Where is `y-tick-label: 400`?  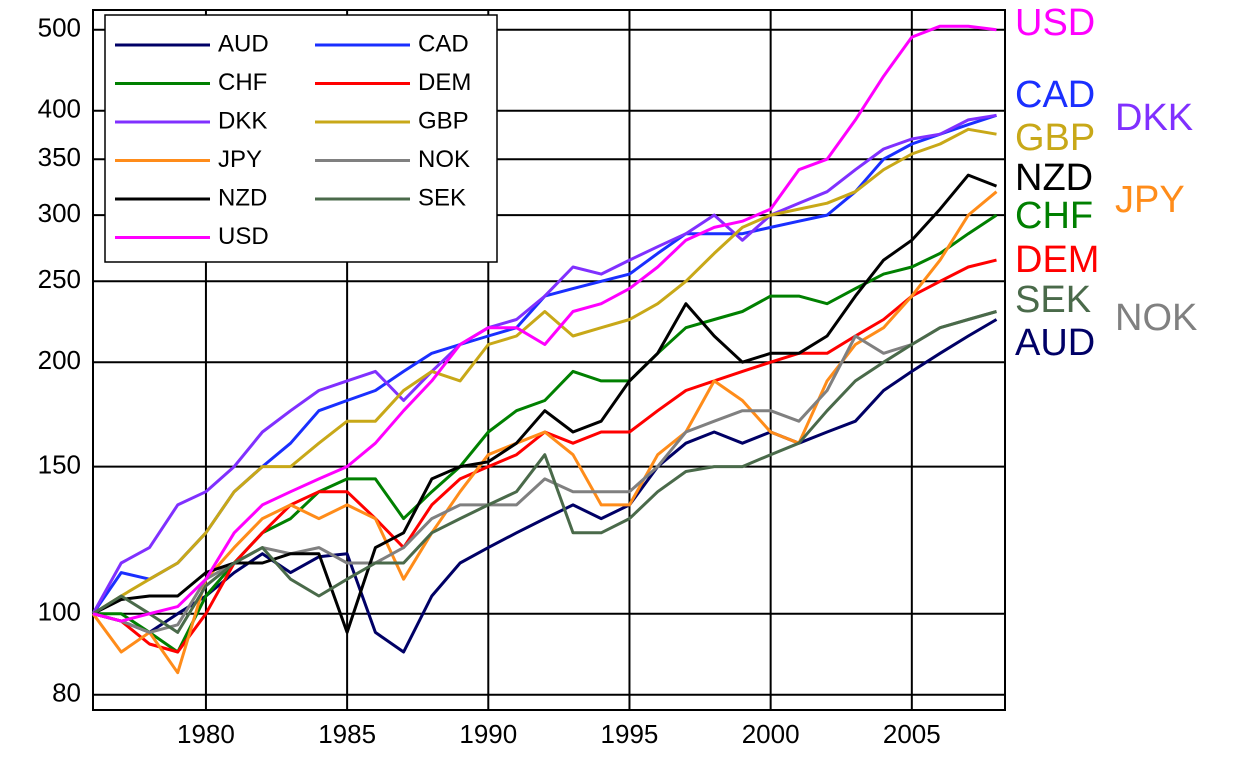
y-tick-label: 400 is located at coordinates (59, 109).